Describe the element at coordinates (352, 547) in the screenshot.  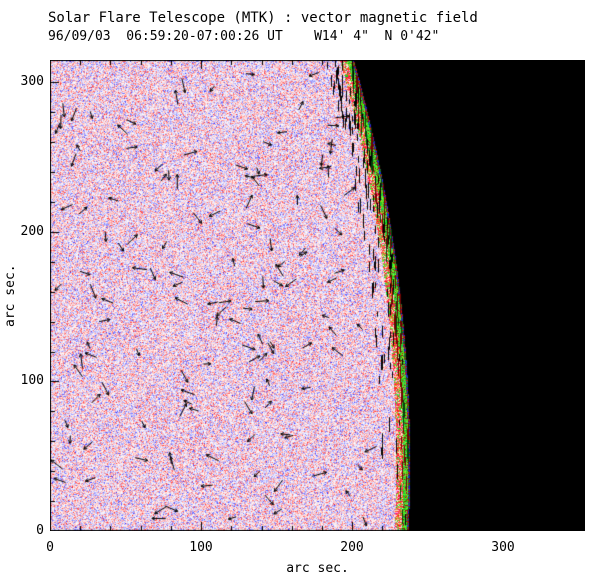
I see `x-tick-label-200: 200` at that location.